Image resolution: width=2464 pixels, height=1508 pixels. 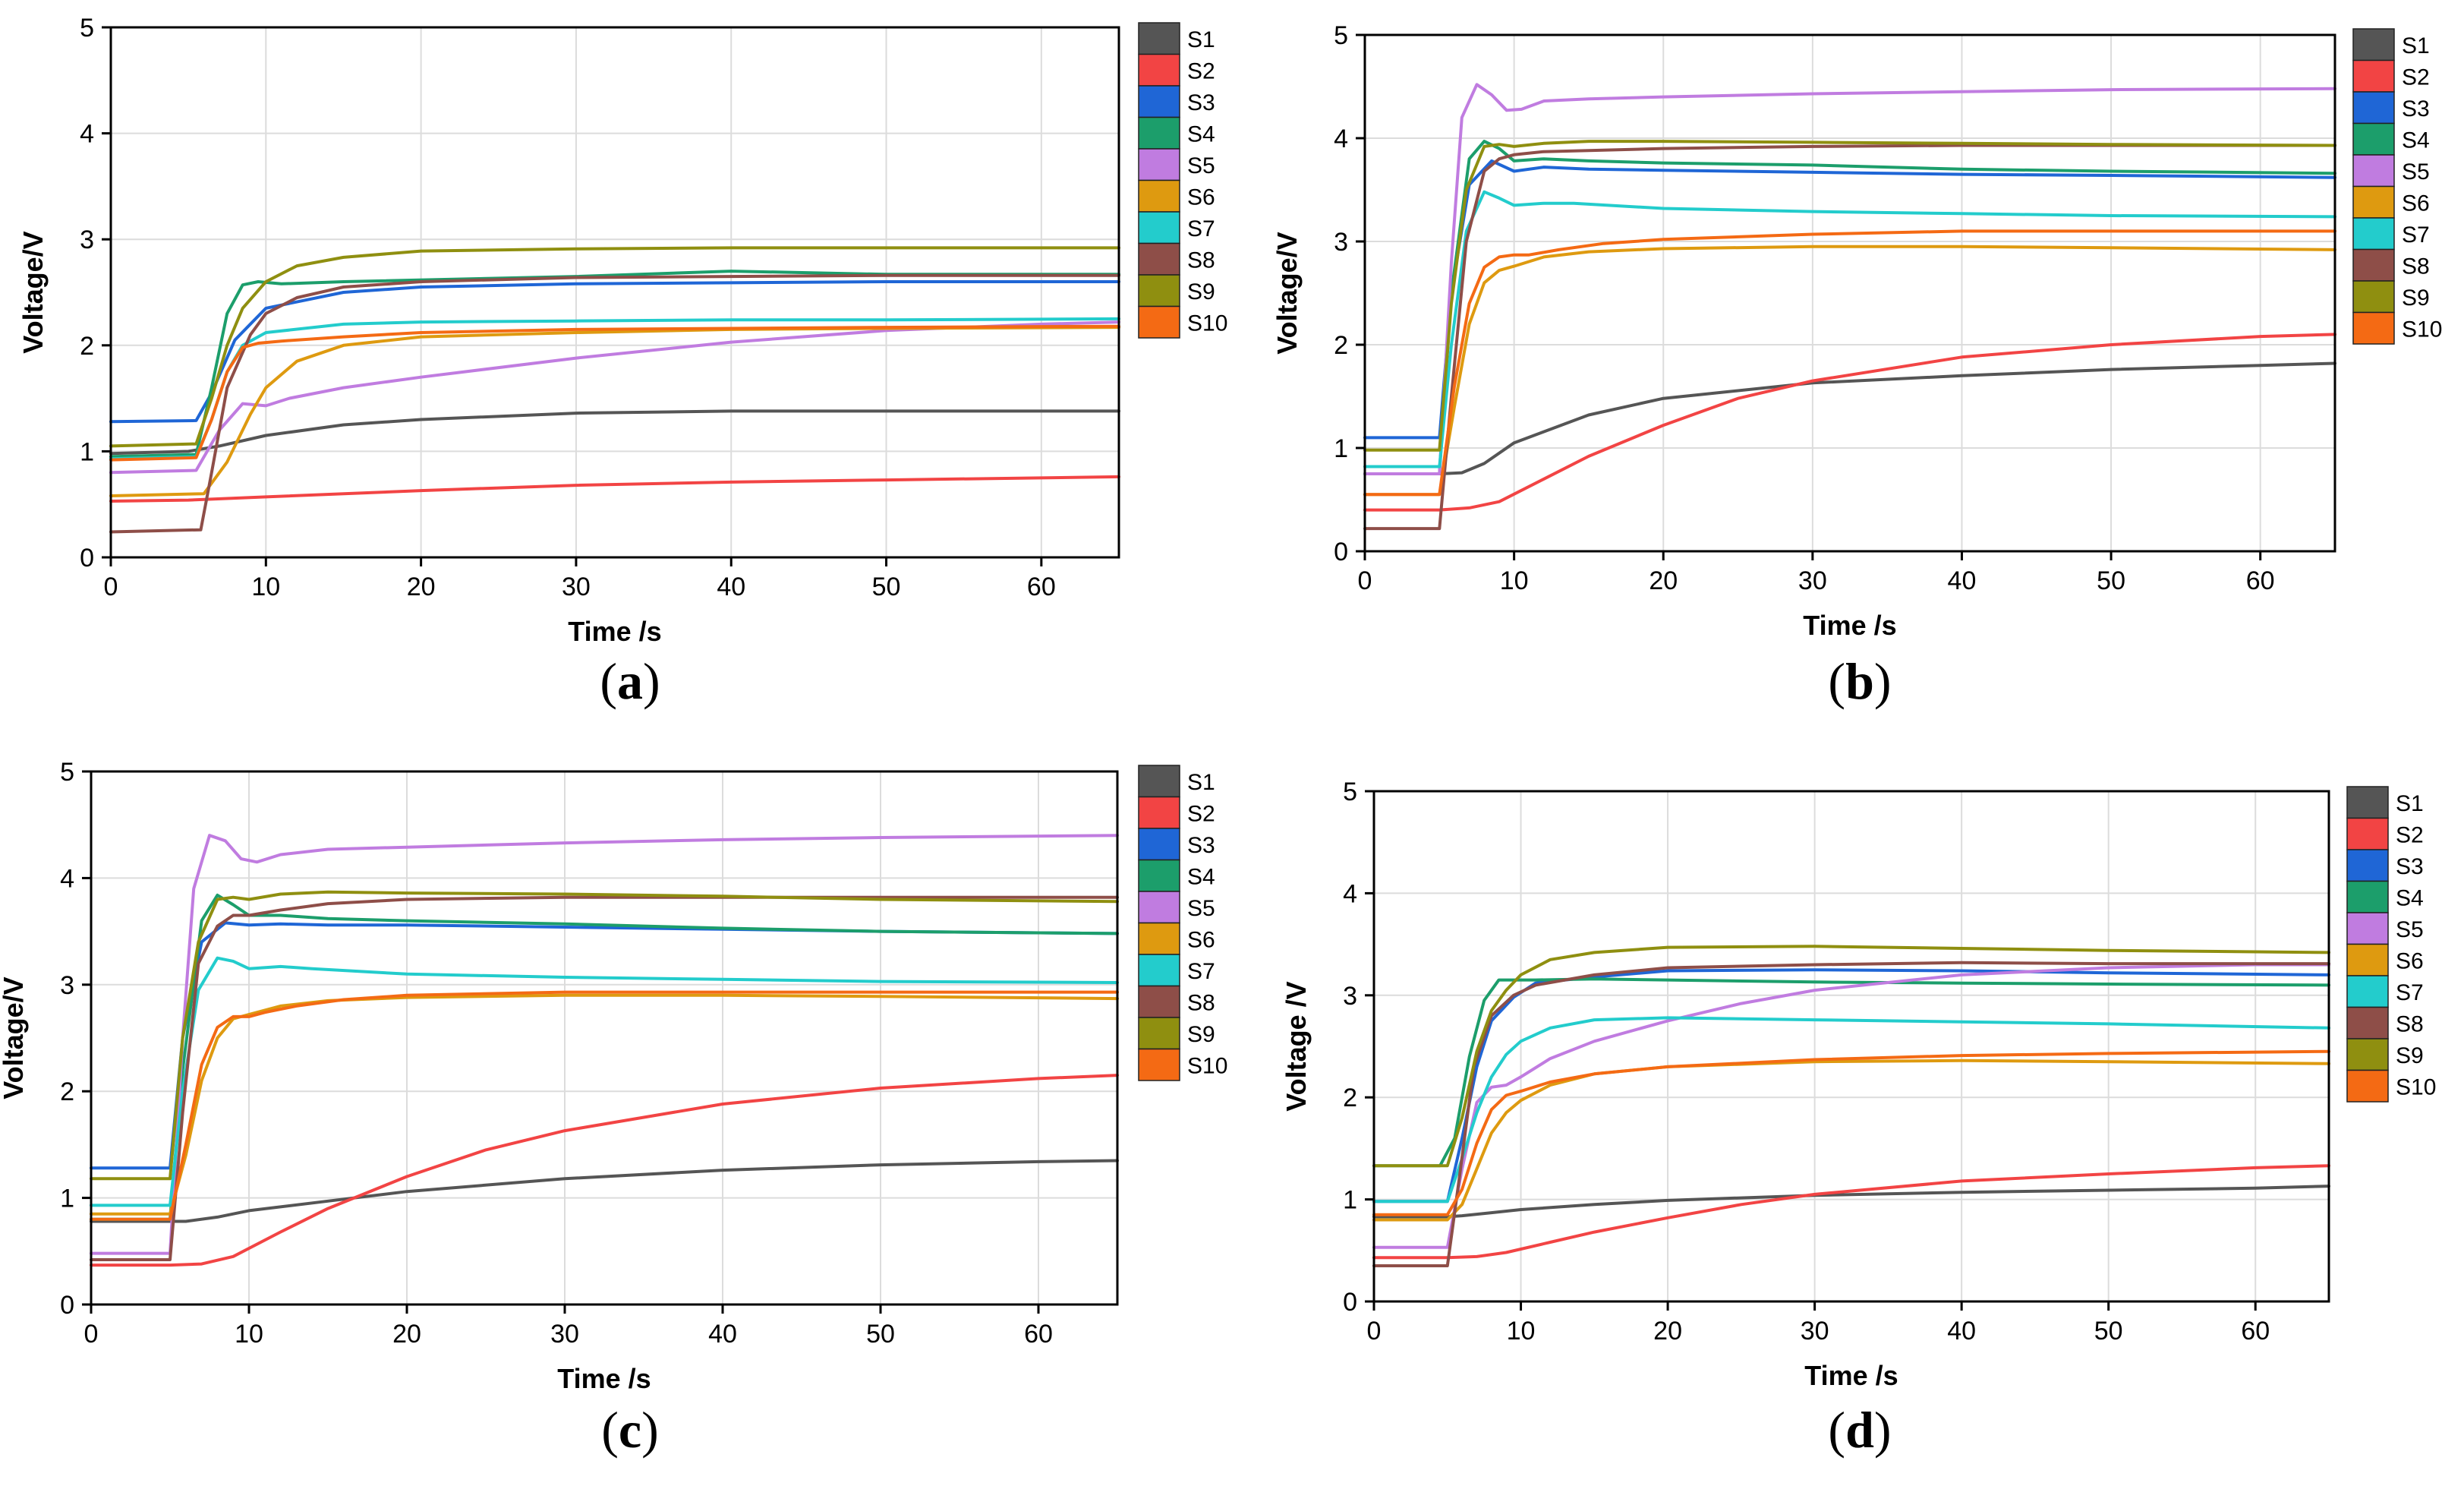 I want to click on y-tick-label: 4, so click(x=1341, y=139).